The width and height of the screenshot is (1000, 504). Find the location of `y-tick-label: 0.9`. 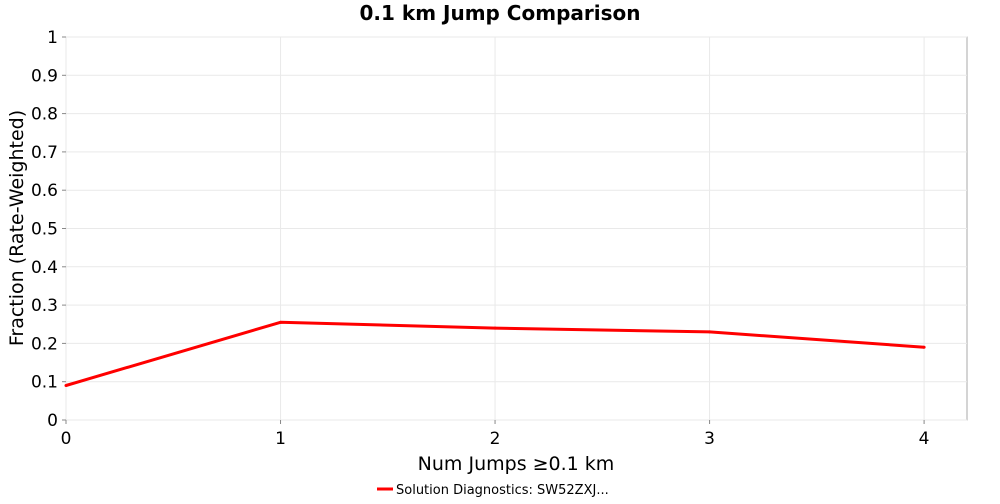

y-tick-label: 0.9 is located at coordinates (44, 76).